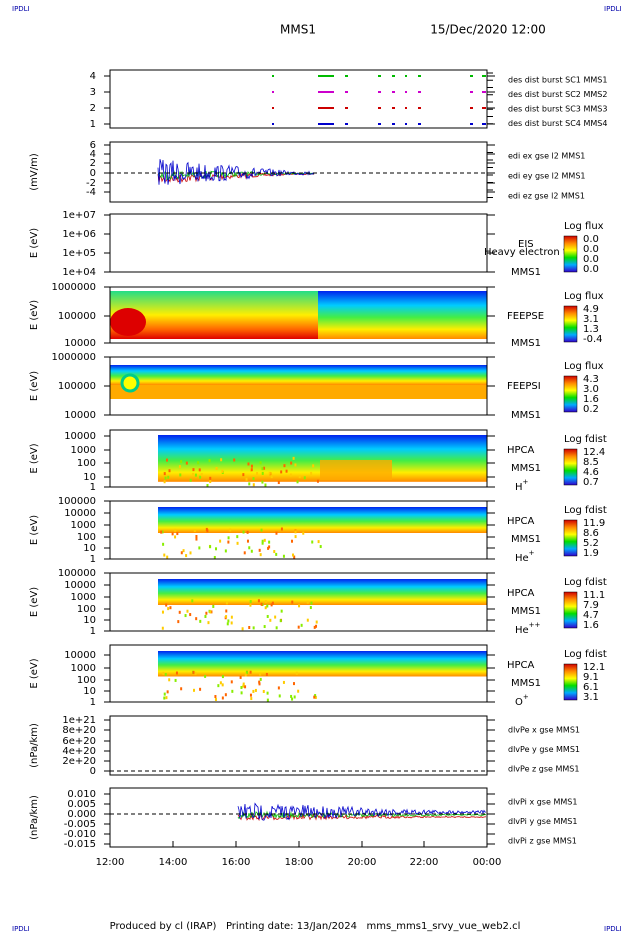 The image size is (630, 934). Describe the element at coordinates (93, 76) in the screenshot. I see `y-tick-label: 4` at that location.